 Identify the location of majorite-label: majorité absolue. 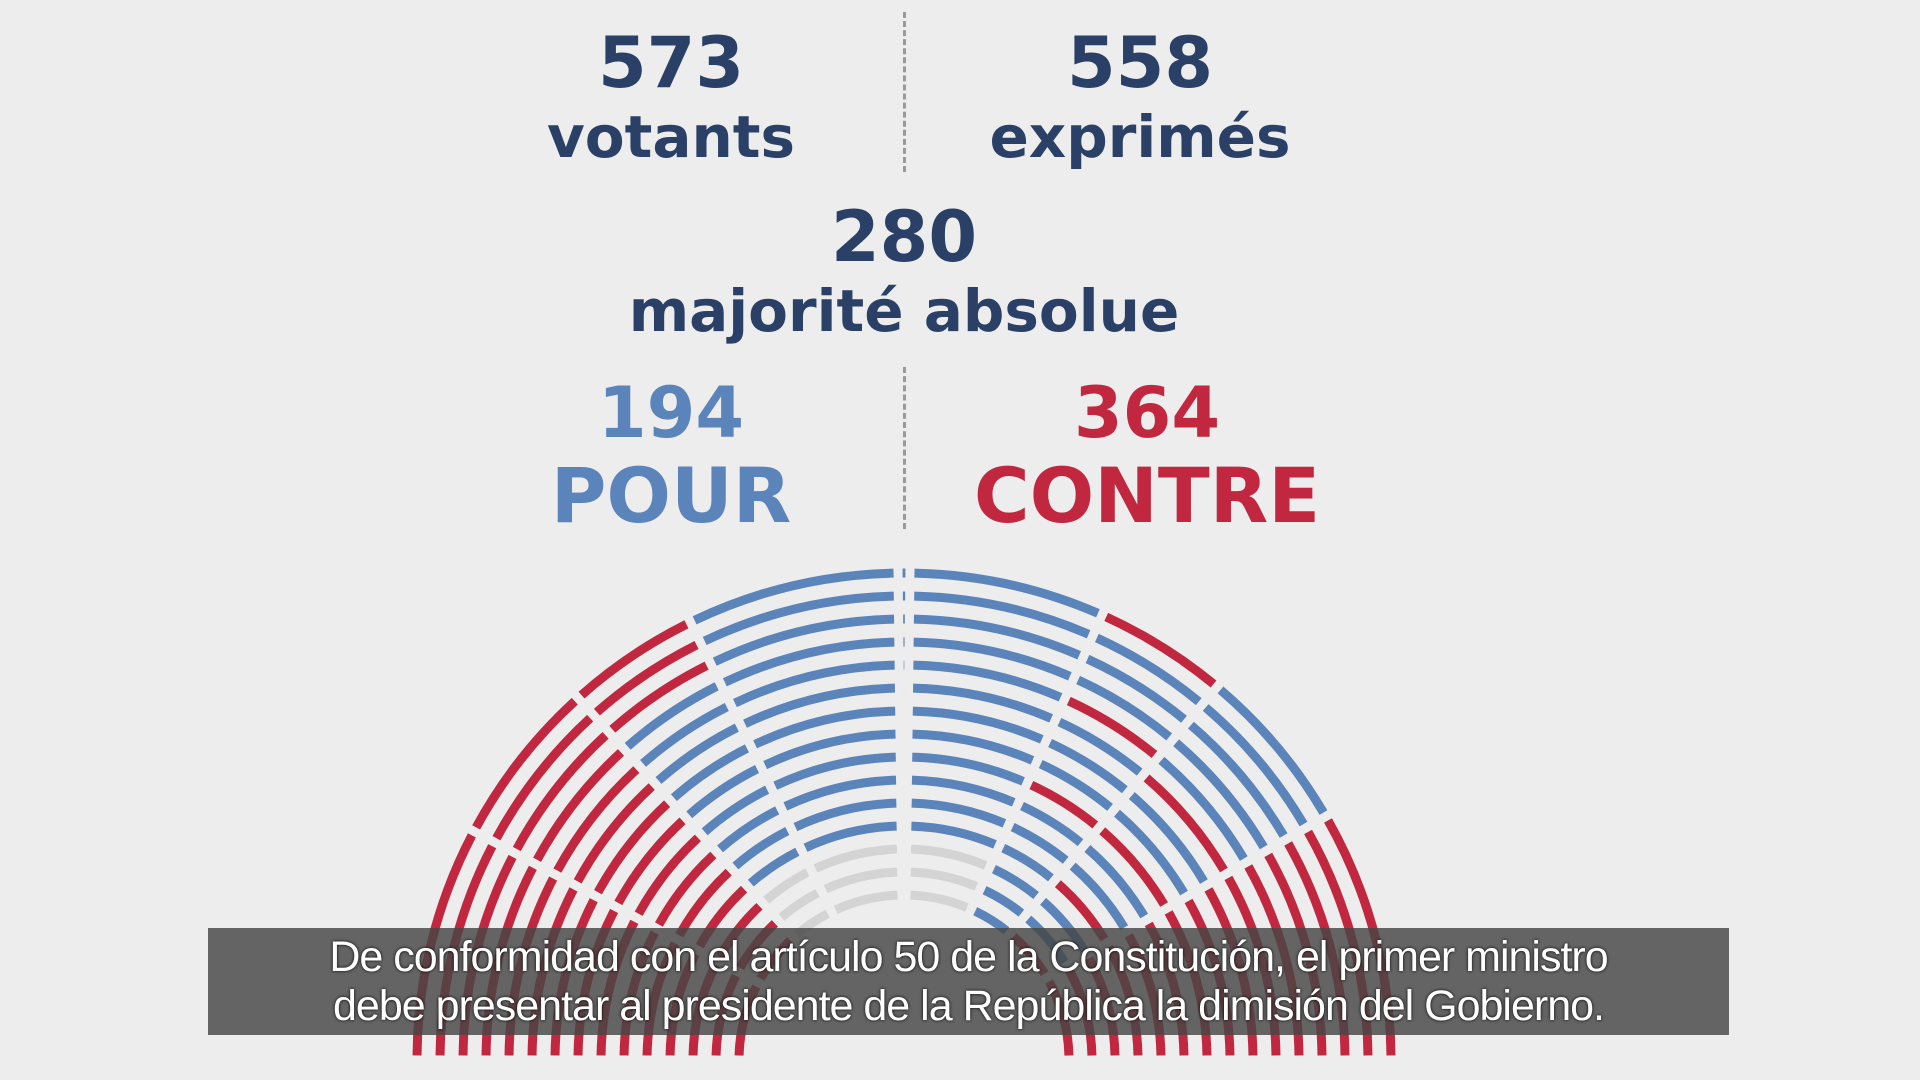
(904, 311).